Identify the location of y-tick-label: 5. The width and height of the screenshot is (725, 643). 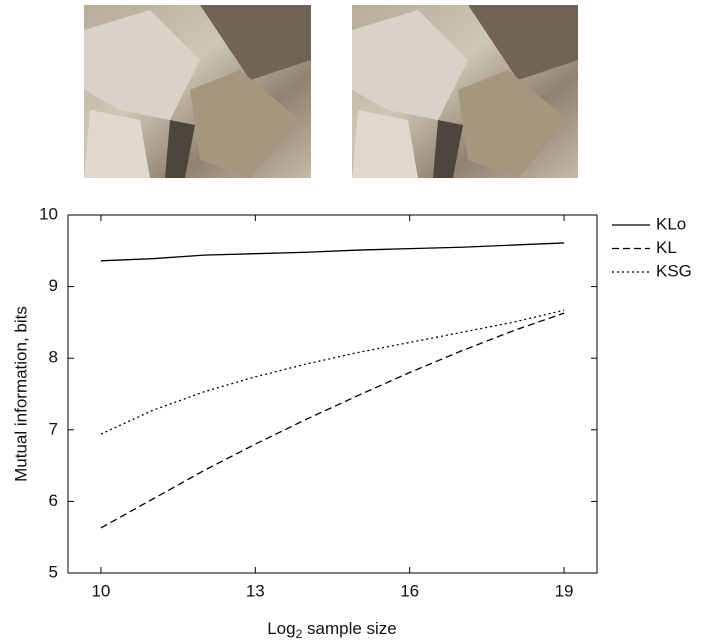
(53, 571).